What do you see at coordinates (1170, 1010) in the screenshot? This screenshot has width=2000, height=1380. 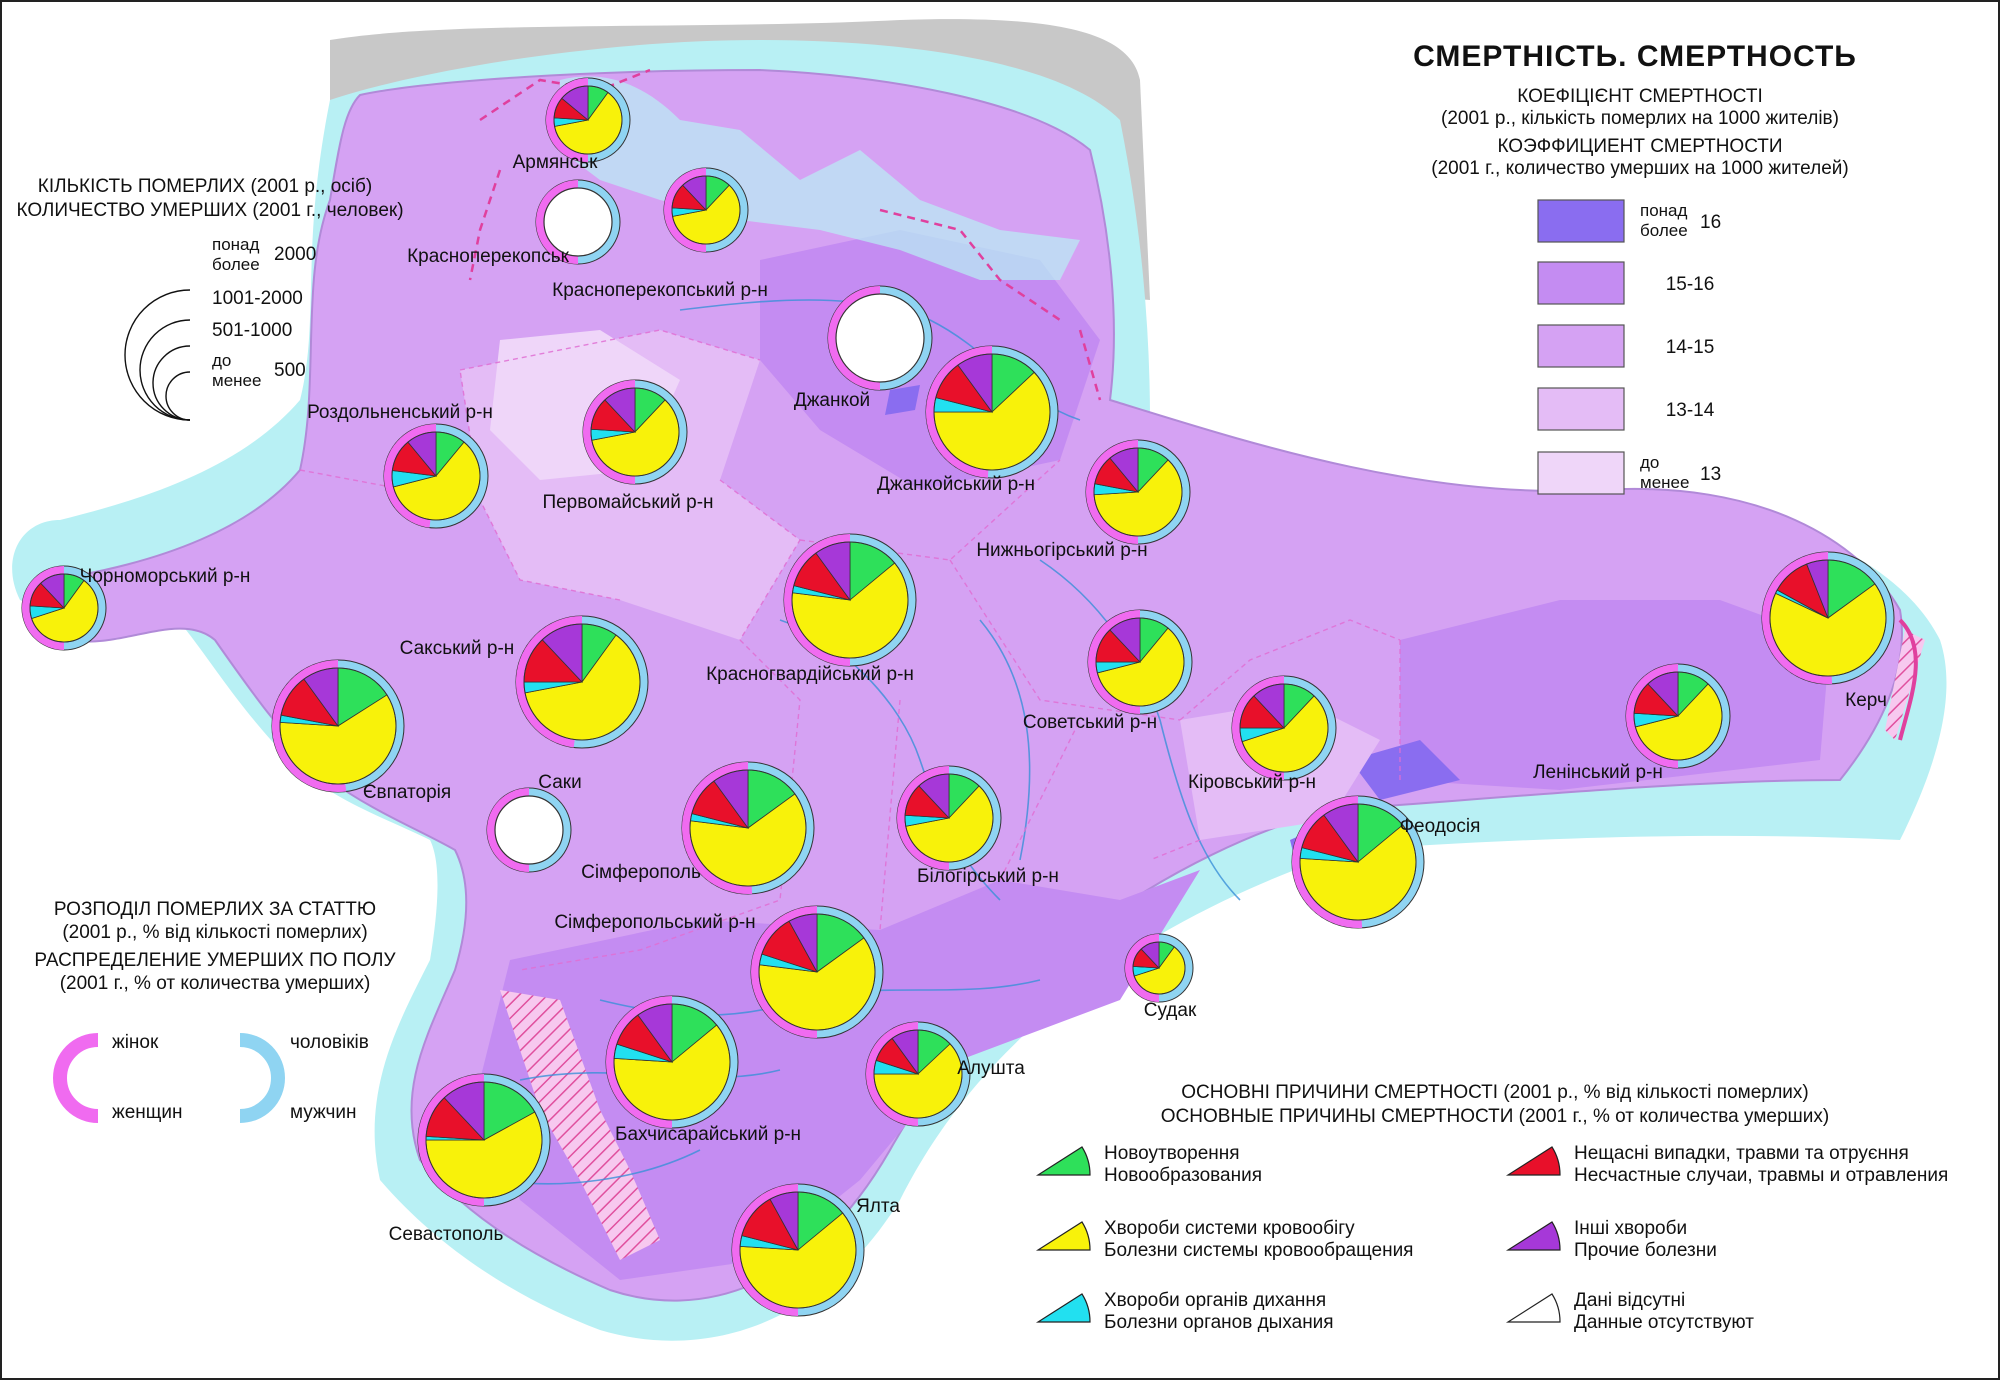 I see `place-label-21: Судак` at bounding box center [1170, 1010].